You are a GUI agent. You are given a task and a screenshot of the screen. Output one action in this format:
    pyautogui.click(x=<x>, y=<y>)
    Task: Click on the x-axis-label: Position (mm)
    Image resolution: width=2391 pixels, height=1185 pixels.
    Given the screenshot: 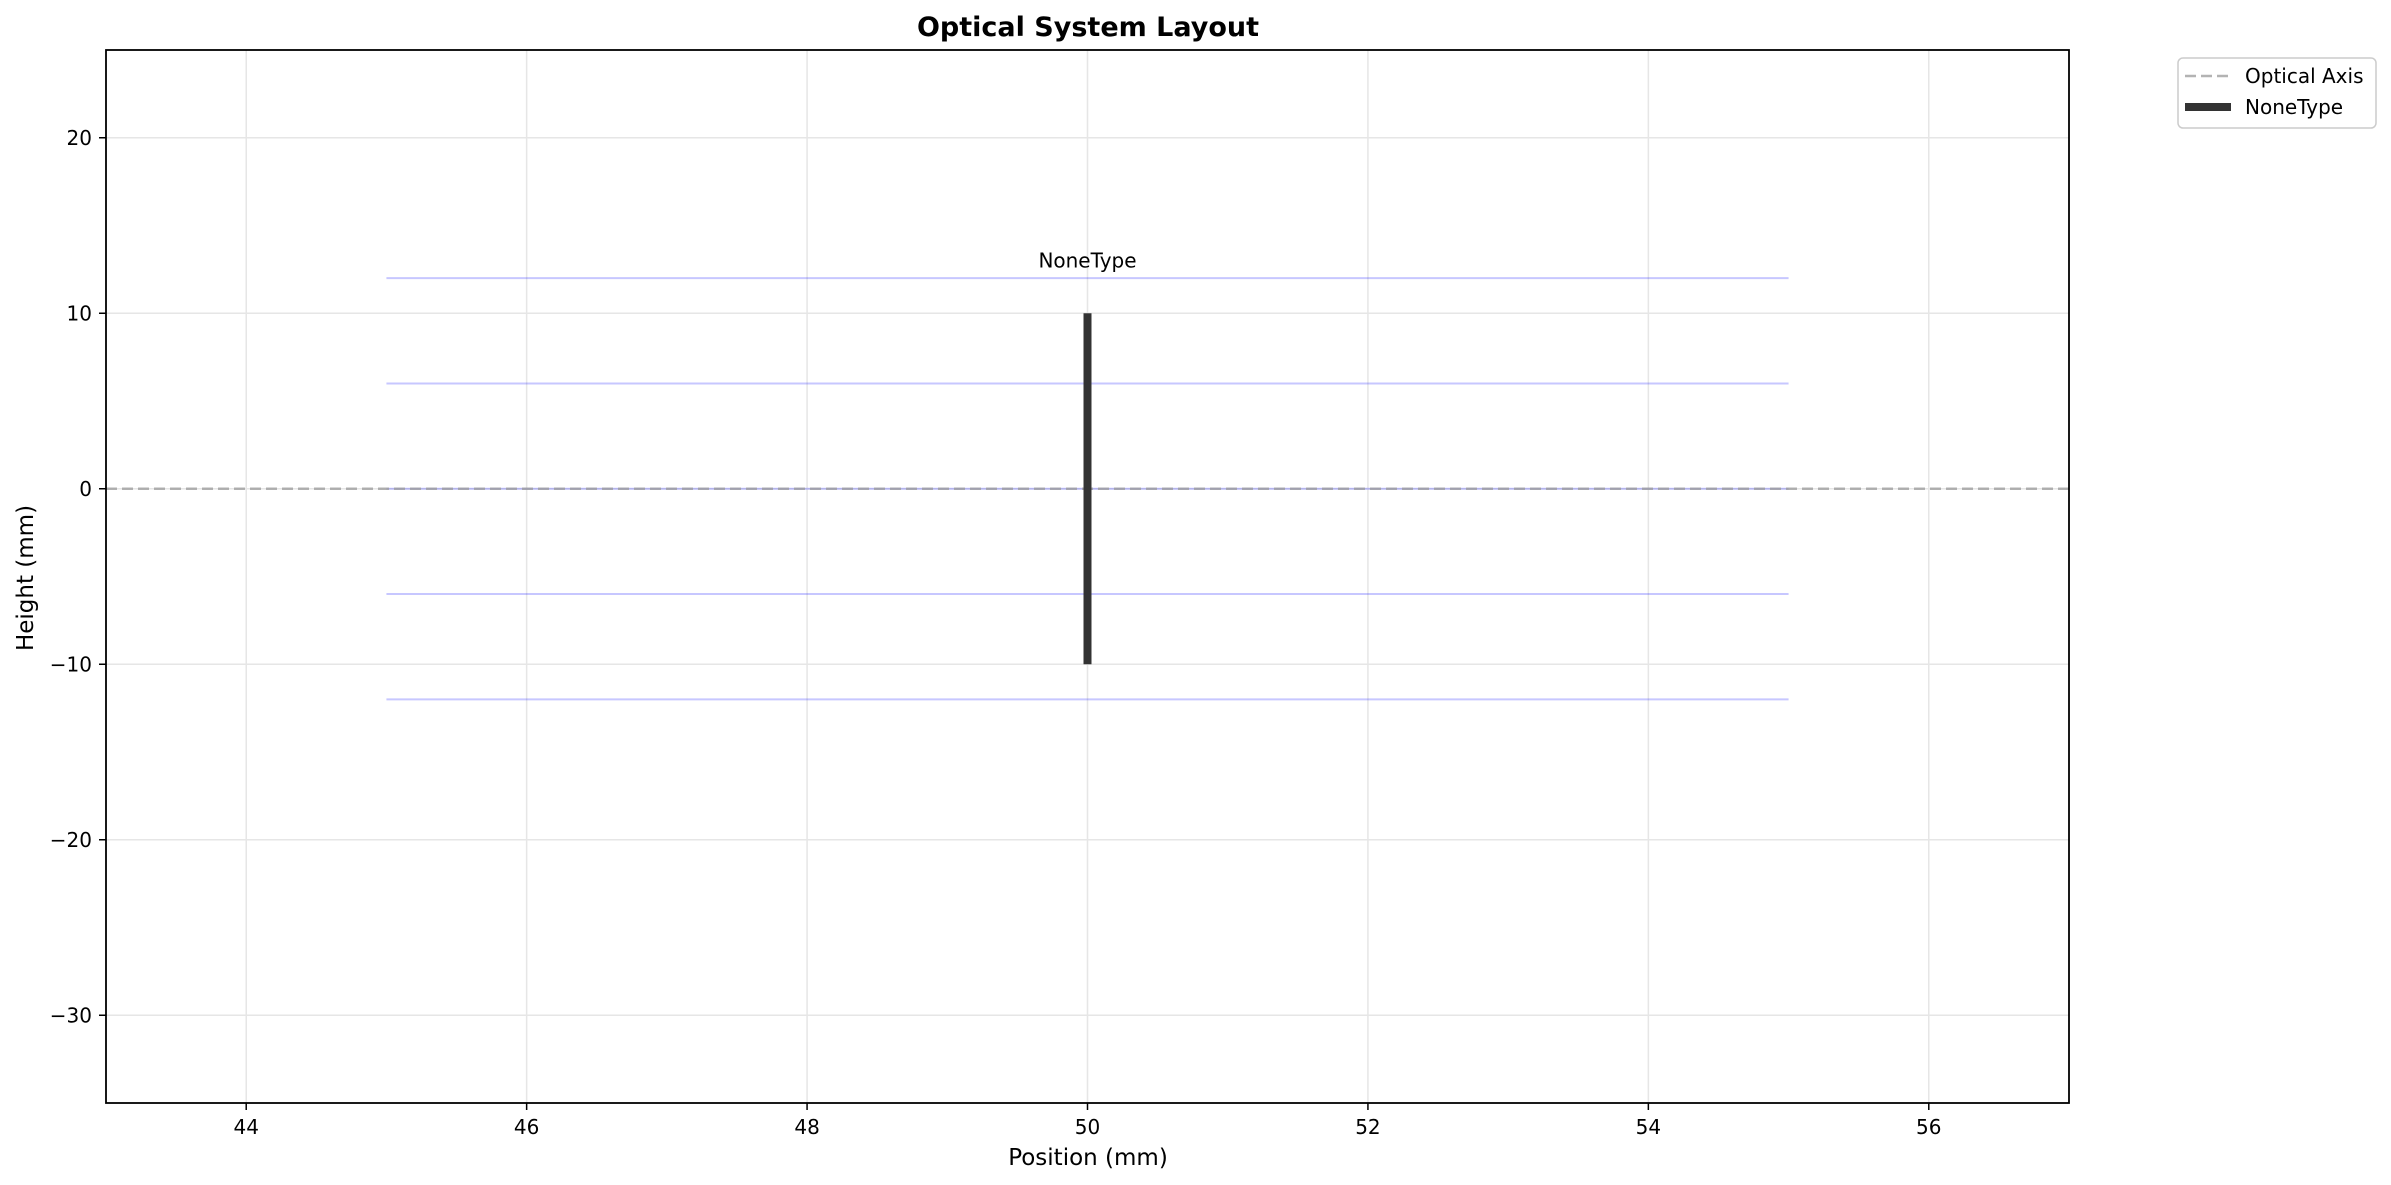 What is the action you would take?
    pyautogui.click(x=1088, y=1158)
    